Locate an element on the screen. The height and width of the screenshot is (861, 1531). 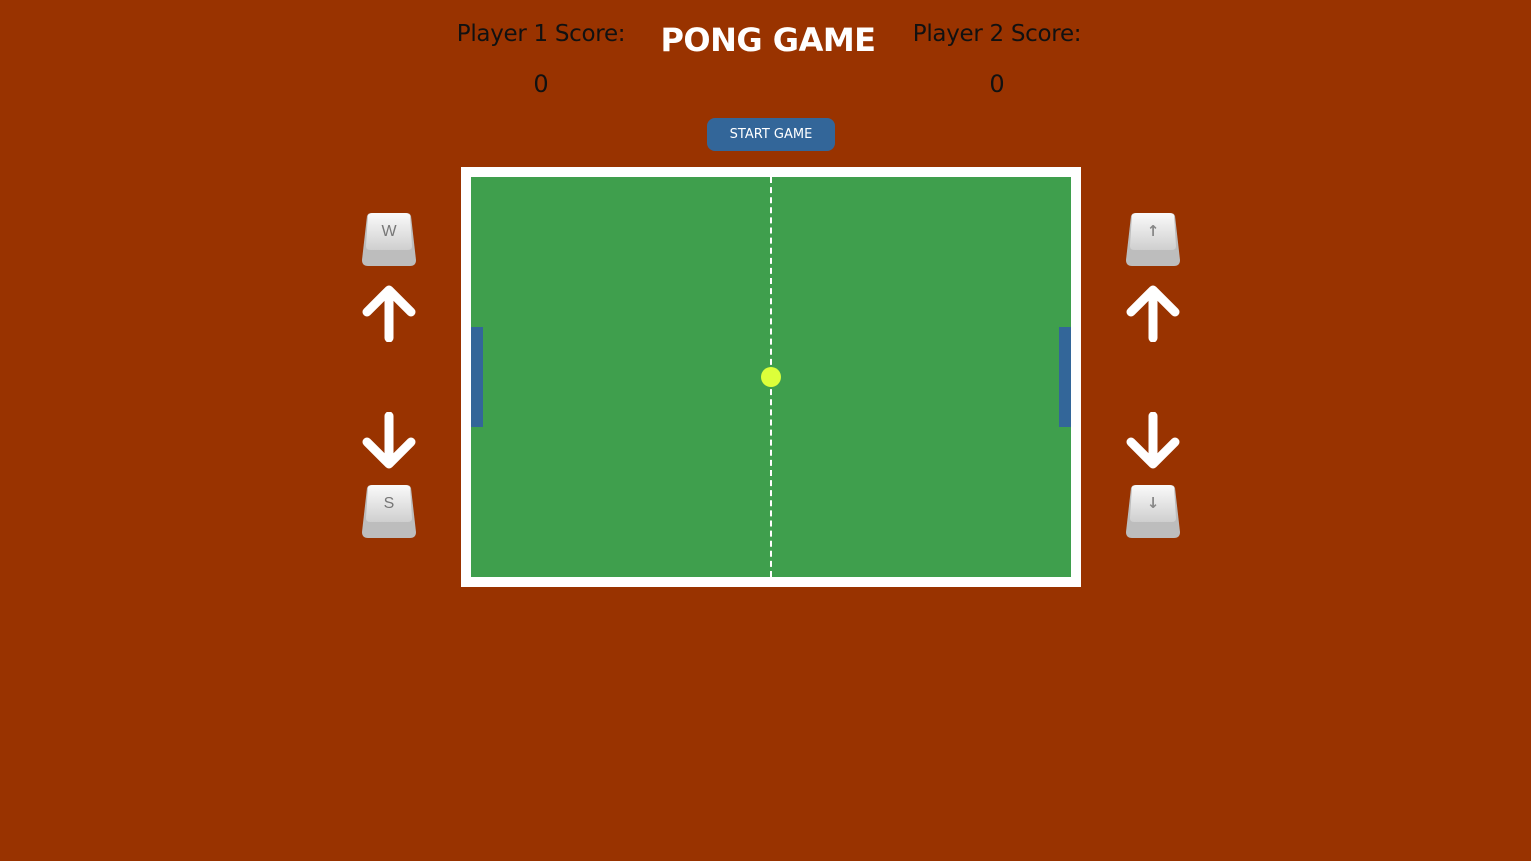
s-key-icon: S is located at coordinates (389, 511).